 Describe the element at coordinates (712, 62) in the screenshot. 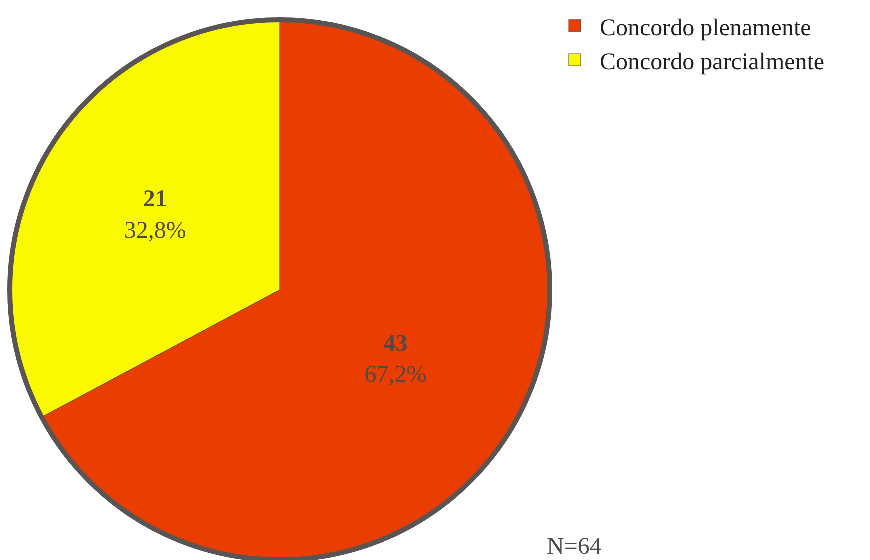

I see `legend-label: Concordo parcialmente` at that location.